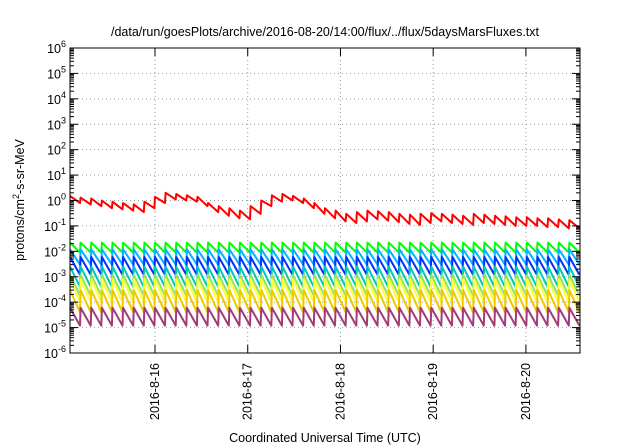  I want to click on y-tick-label: 10⁻³, so click(55, 276).